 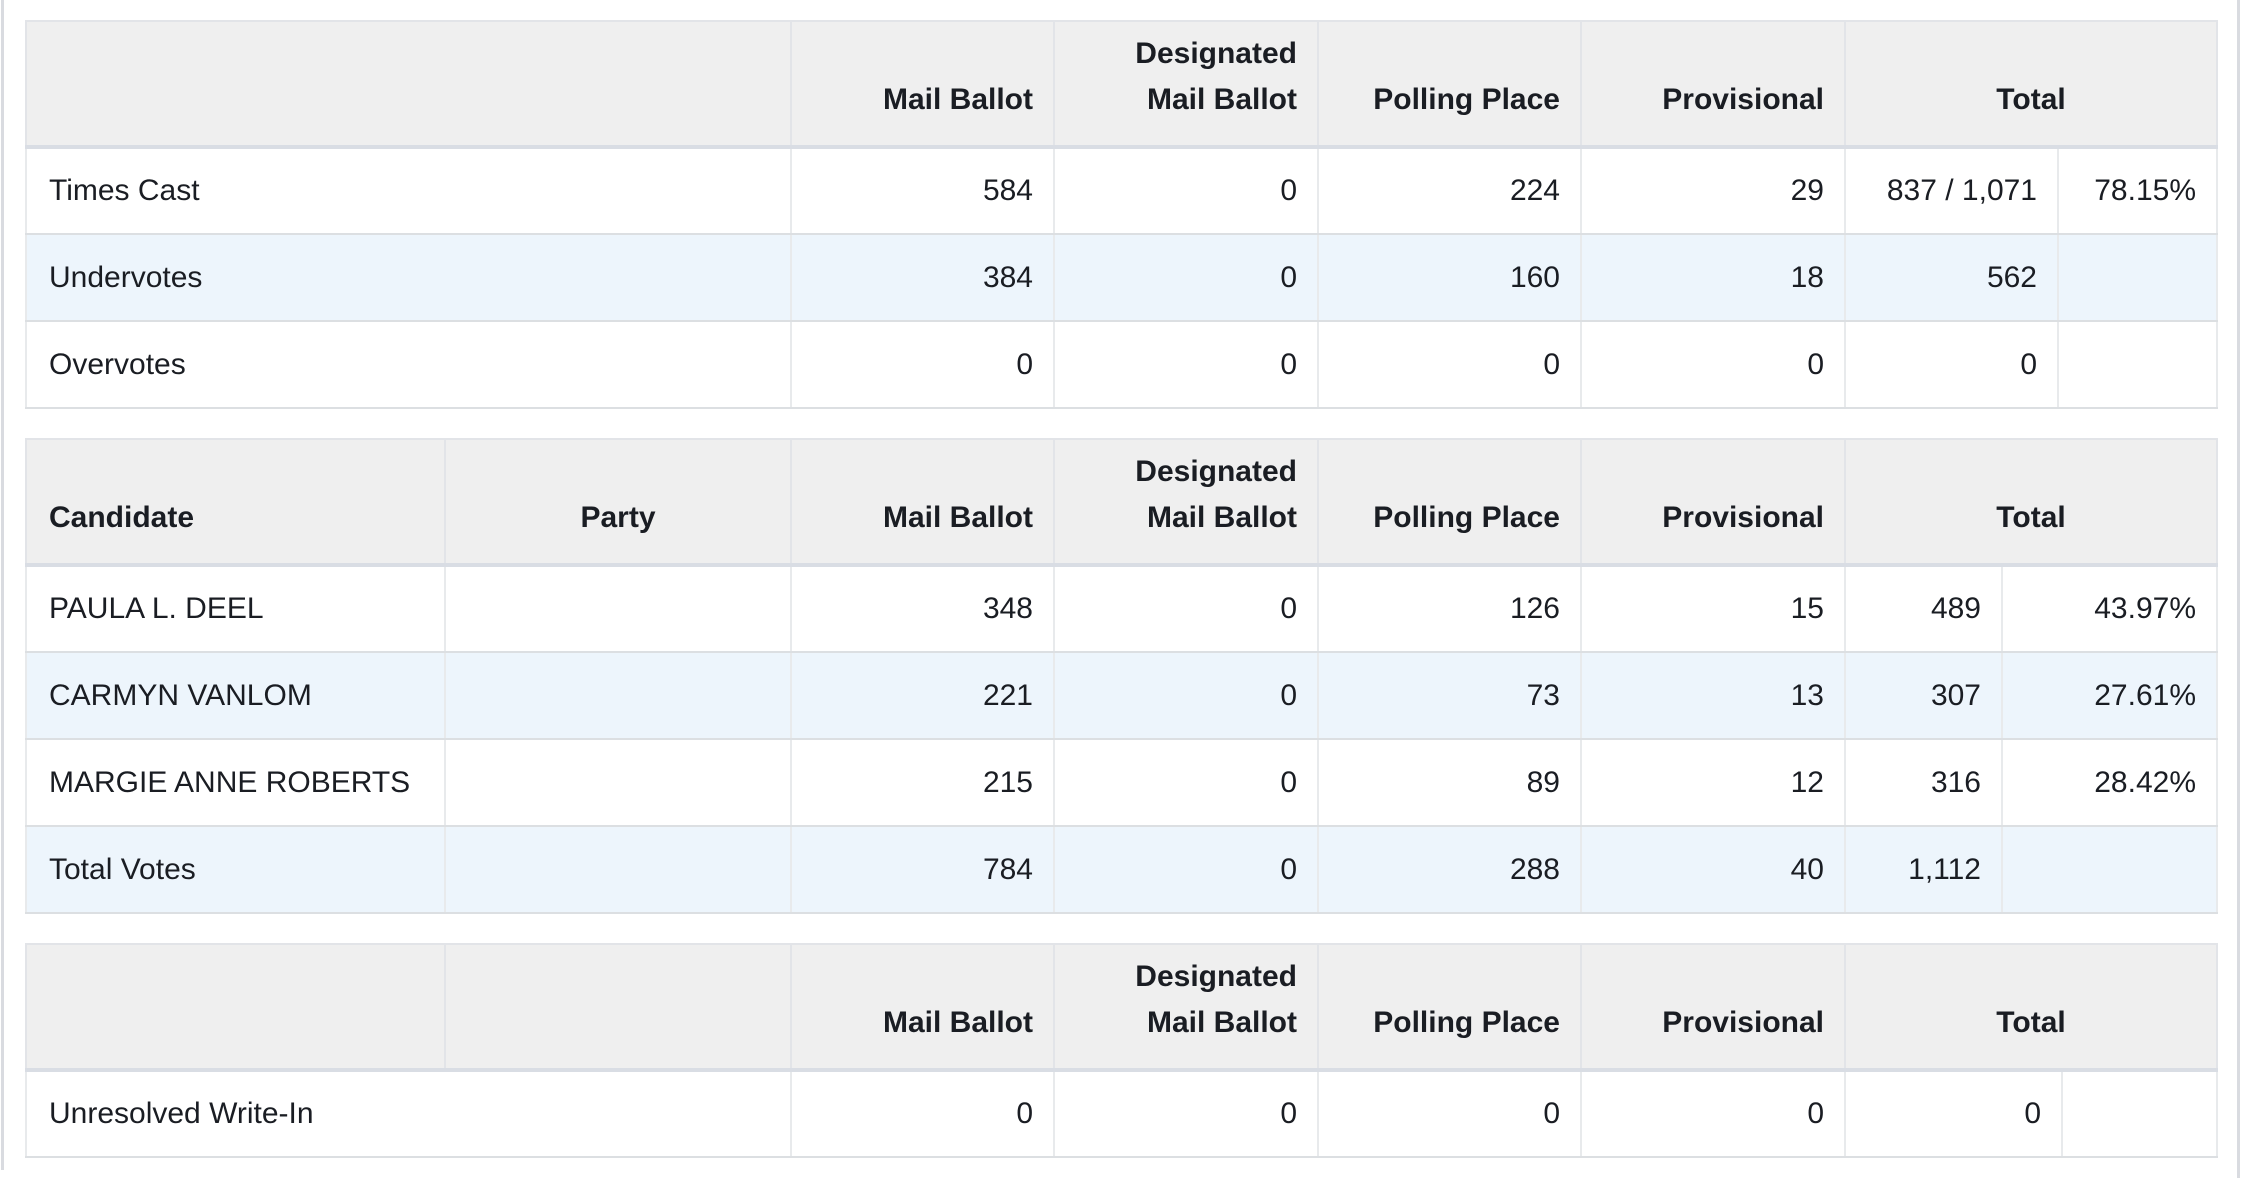 What do you see at coordinates (1449, 190) in the screenshot?
I see `polling-place-value: 224` at bounding box center [1449, 190].